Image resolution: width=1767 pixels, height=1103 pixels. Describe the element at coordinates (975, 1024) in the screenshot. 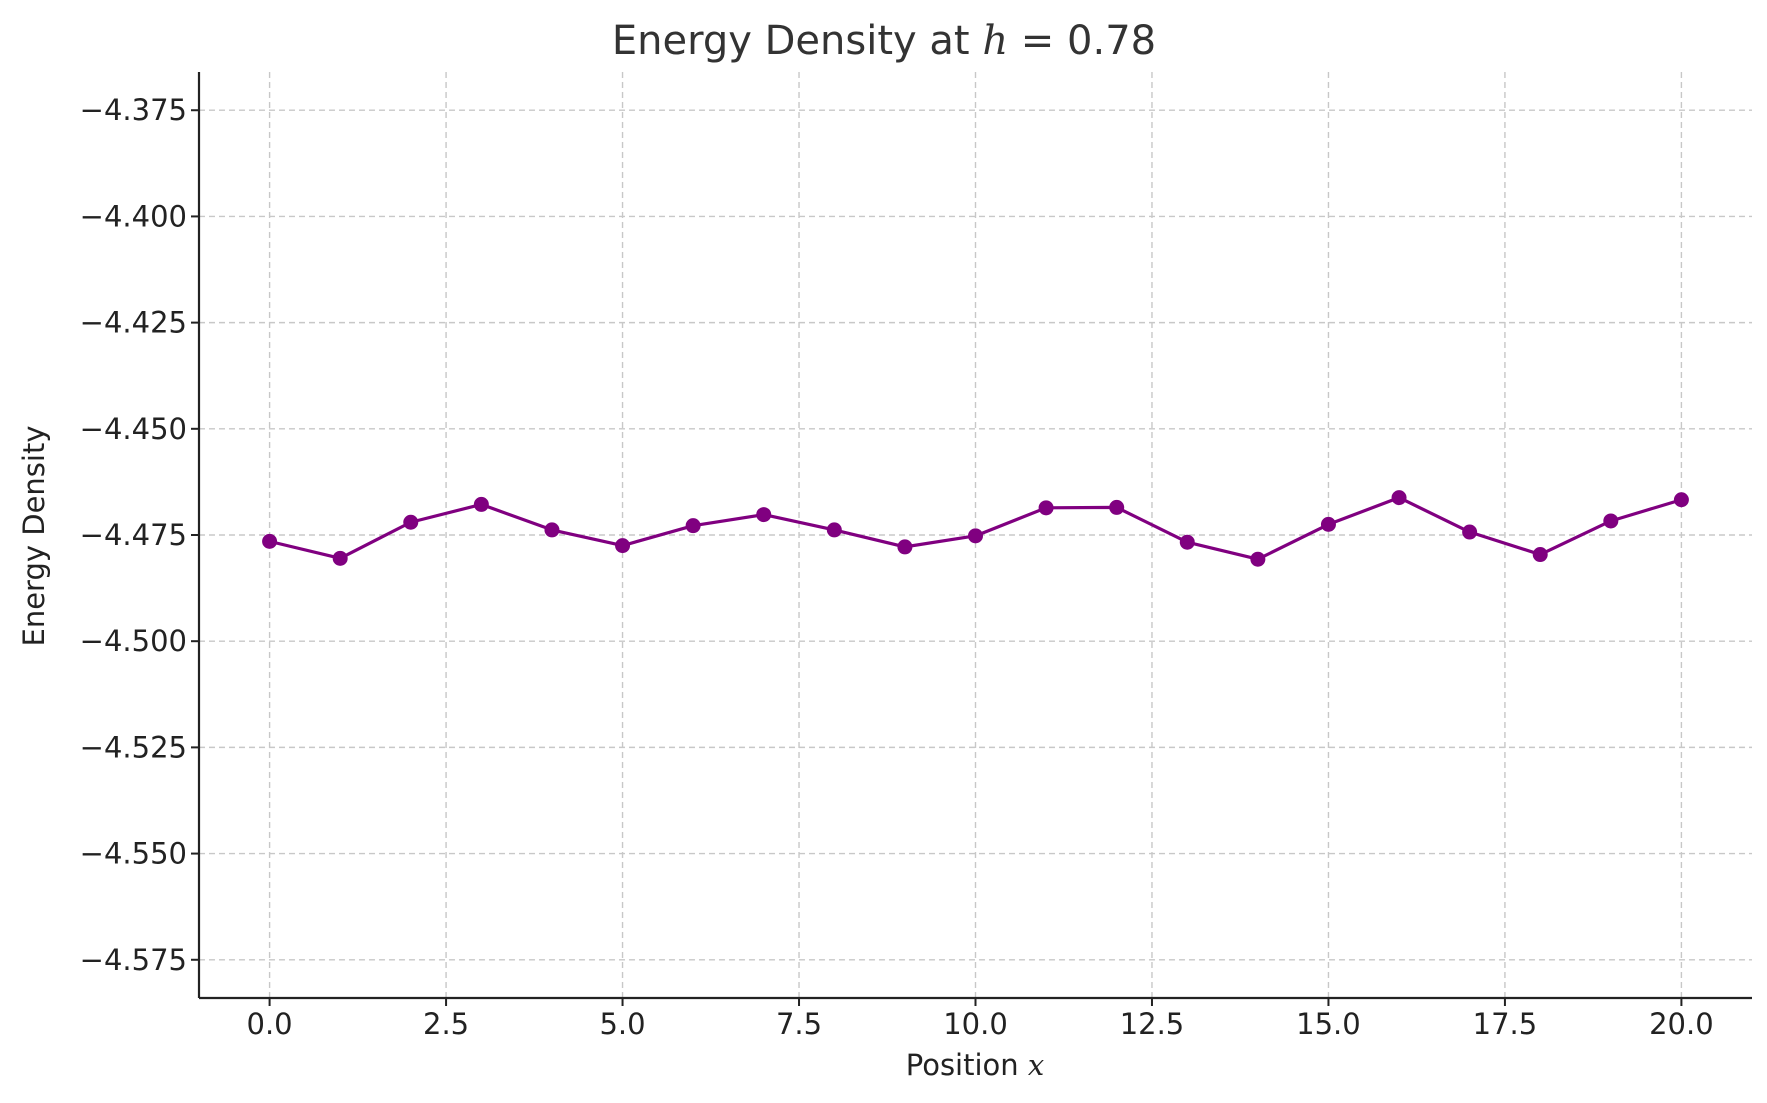

I see `x-tick-label: 10.0` at that location.